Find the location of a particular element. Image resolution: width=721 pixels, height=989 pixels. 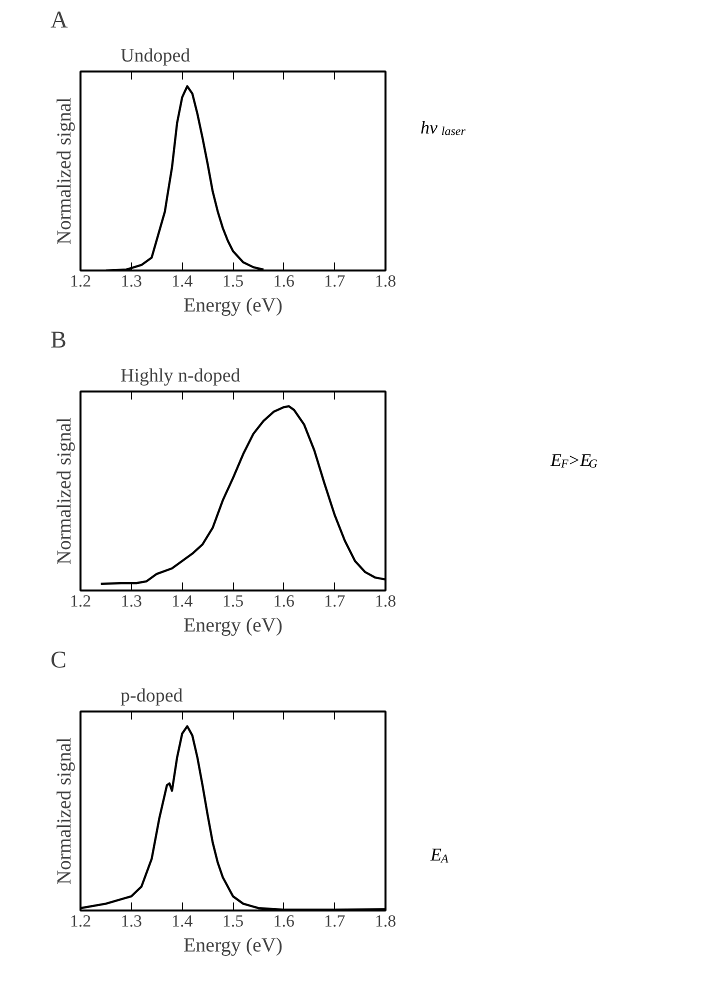

chart-title: C is located at coordinates (58, 661).